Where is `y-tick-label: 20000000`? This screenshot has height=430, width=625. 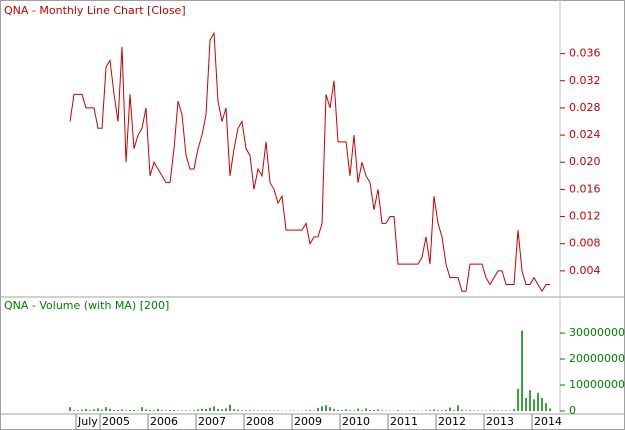
y-tick-label: 20000000 is located at coordinates (597, 358).